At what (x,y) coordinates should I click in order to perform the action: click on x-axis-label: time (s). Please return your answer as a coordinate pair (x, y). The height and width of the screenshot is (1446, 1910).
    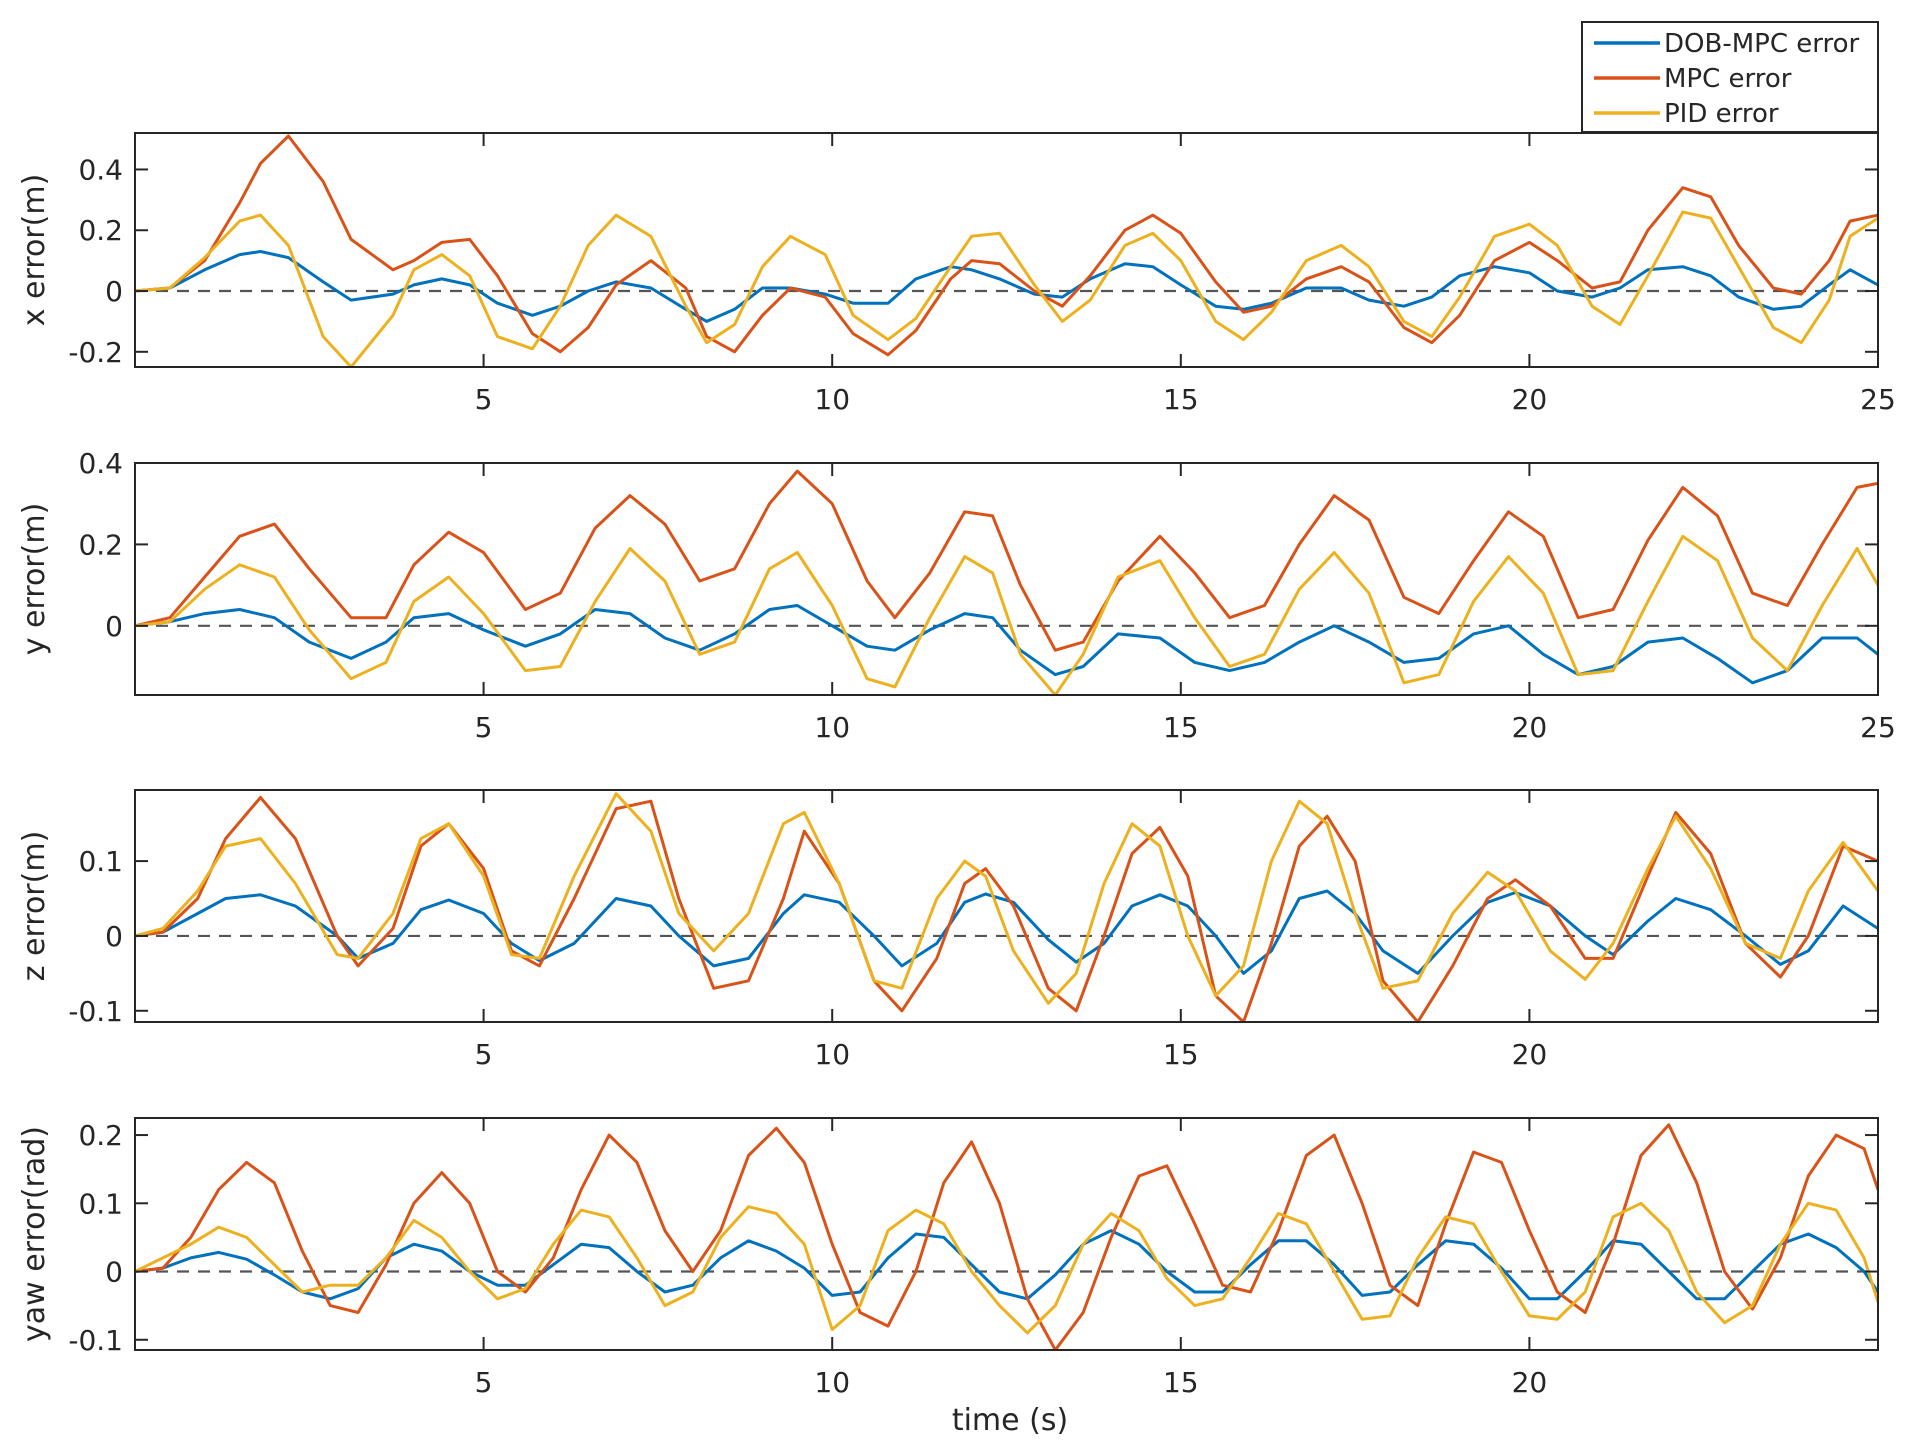
    Looking at the image, I should click on (1010, 1420).